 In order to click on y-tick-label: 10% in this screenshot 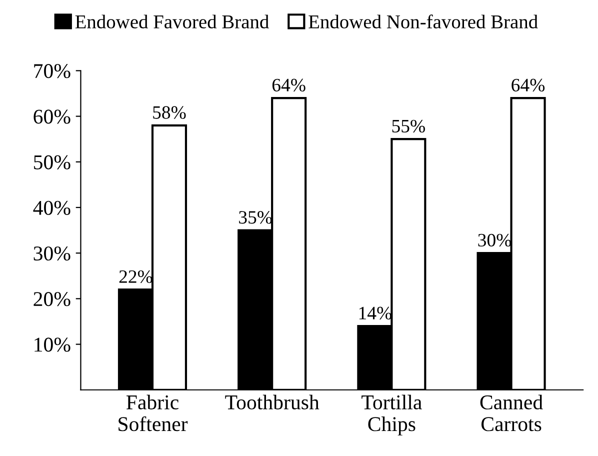, I will do `click(52, 345)`.